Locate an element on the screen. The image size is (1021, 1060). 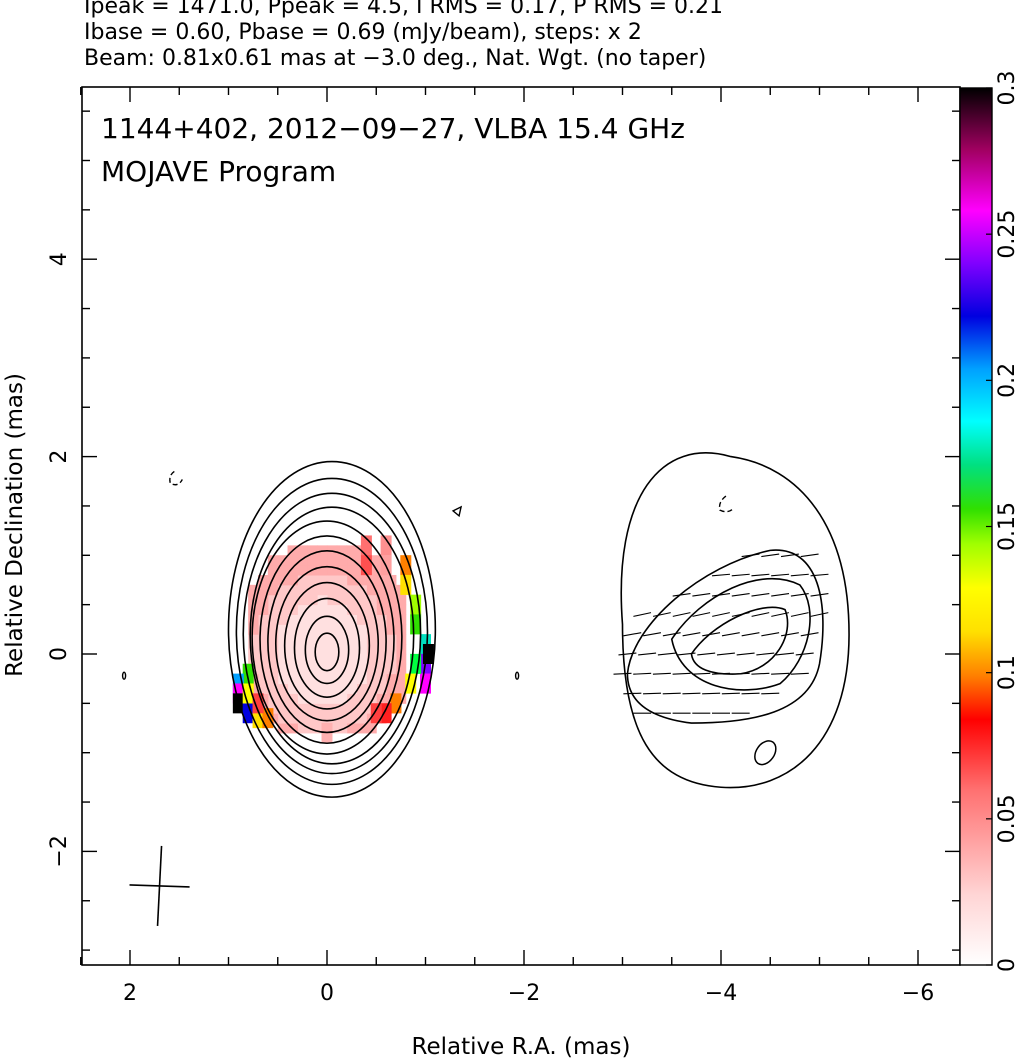
colorbar-tick-label: 0.1 is located at coordinates (1007, 672).